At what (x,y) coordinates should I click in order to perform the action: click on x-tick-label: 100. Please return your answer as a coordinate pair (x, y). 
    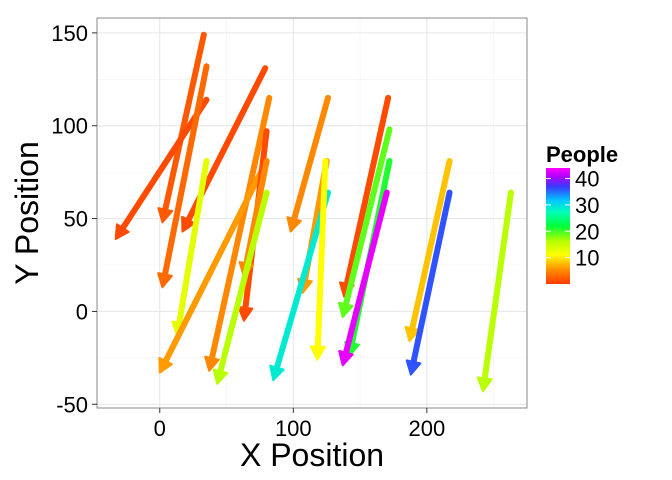
    Looking at the image, I should click on (293, 428).